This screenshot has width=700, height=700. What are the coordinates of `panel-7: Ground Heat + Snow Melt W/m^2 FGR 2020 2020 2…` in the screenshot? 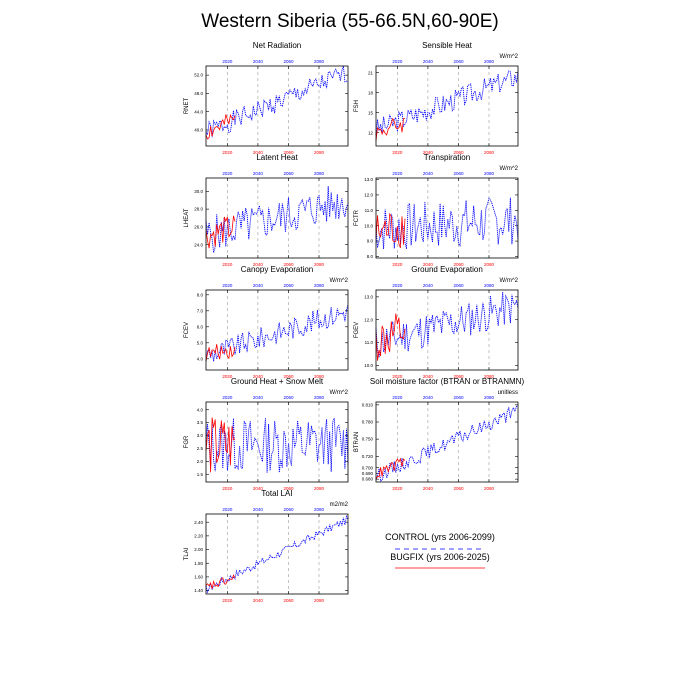 It's located at (266, 434).